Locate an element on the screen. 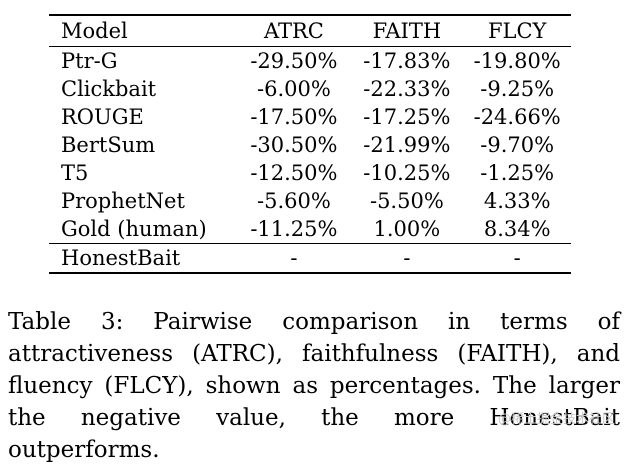 This screenshot has width=627, height=466. watermark: @稀土掘金技术社区 is located at coordinates (556, 419).